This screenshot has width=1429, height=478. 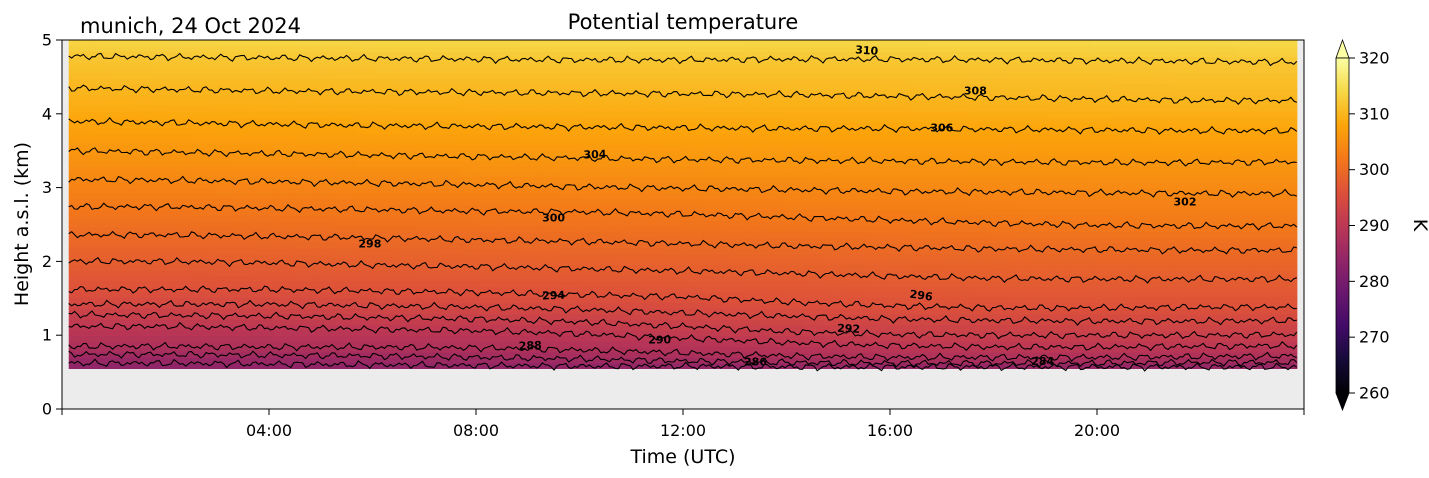 What do you see at coordinates (47, 409) in the screenshot?
I see `y-tick-label: 0` at bounding box center [47, 409].